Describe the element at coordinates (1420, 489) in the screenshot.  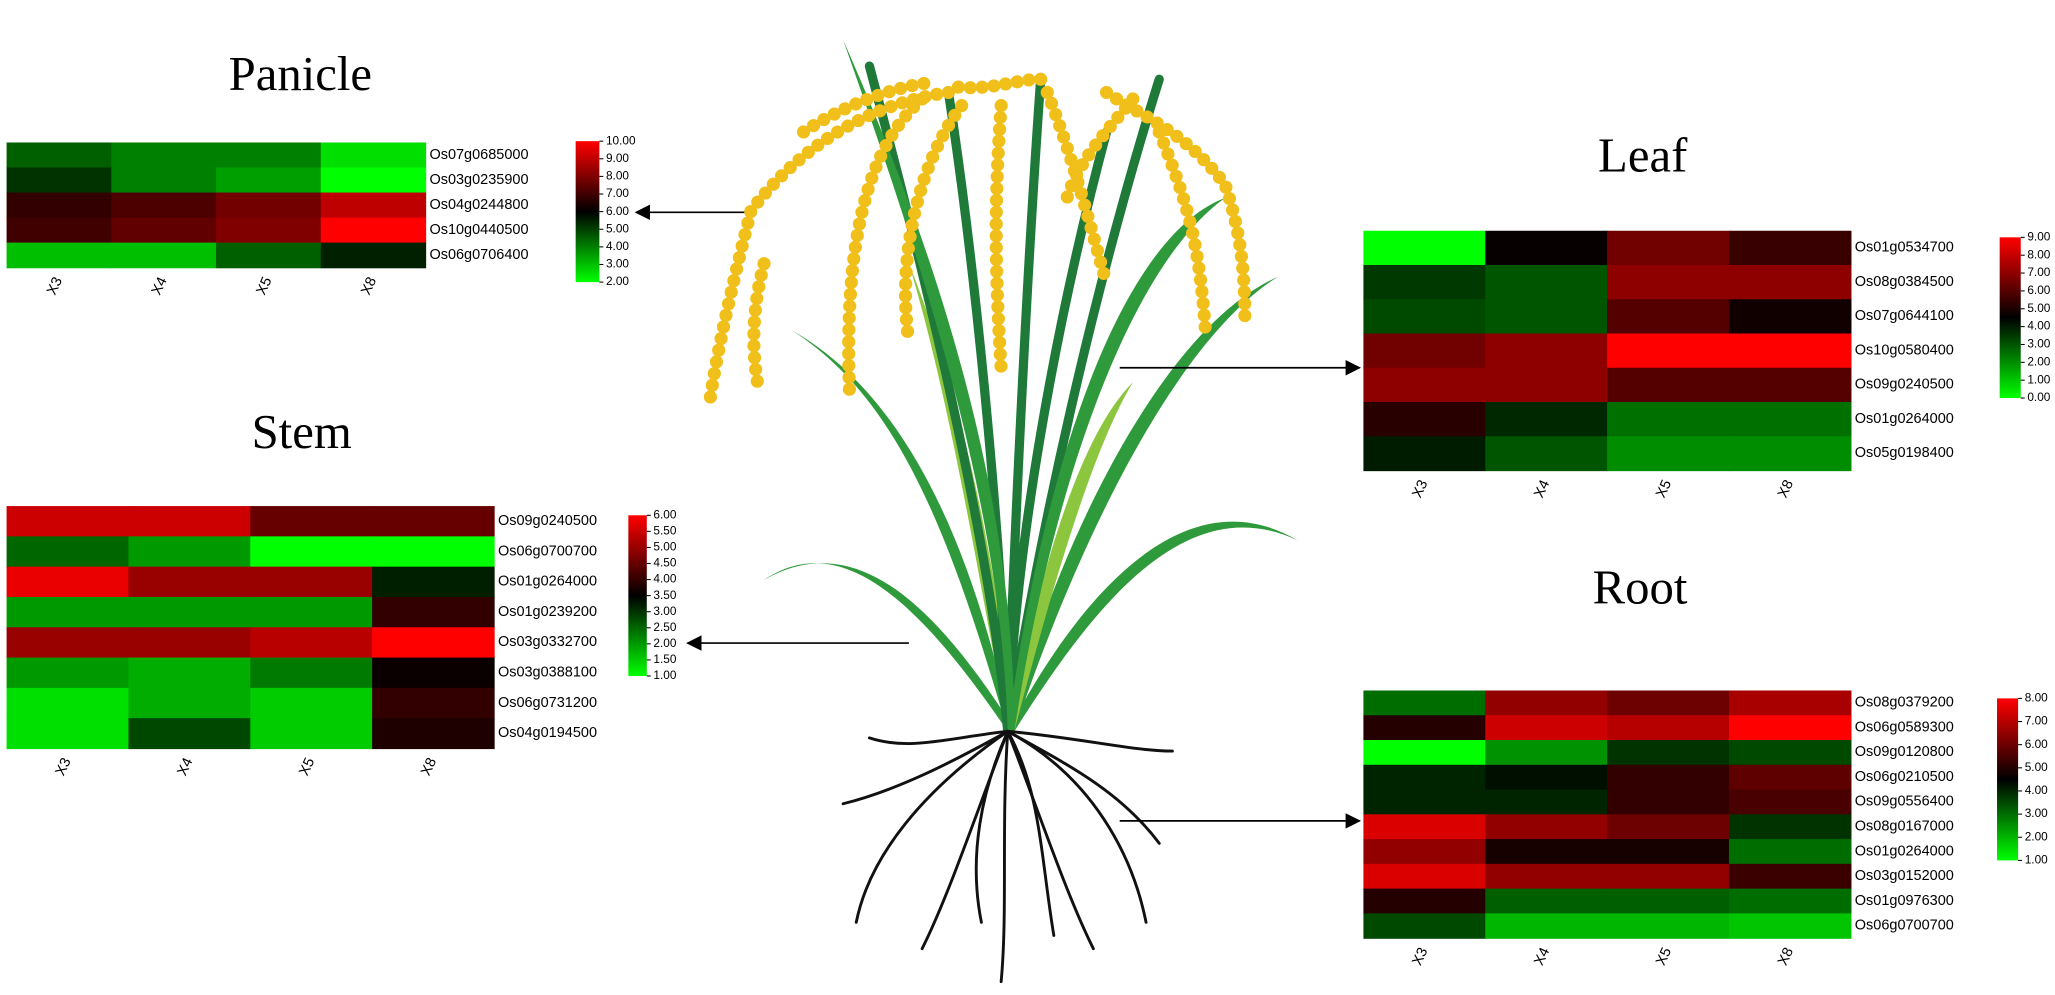
I see `column-label: X3` at that location.